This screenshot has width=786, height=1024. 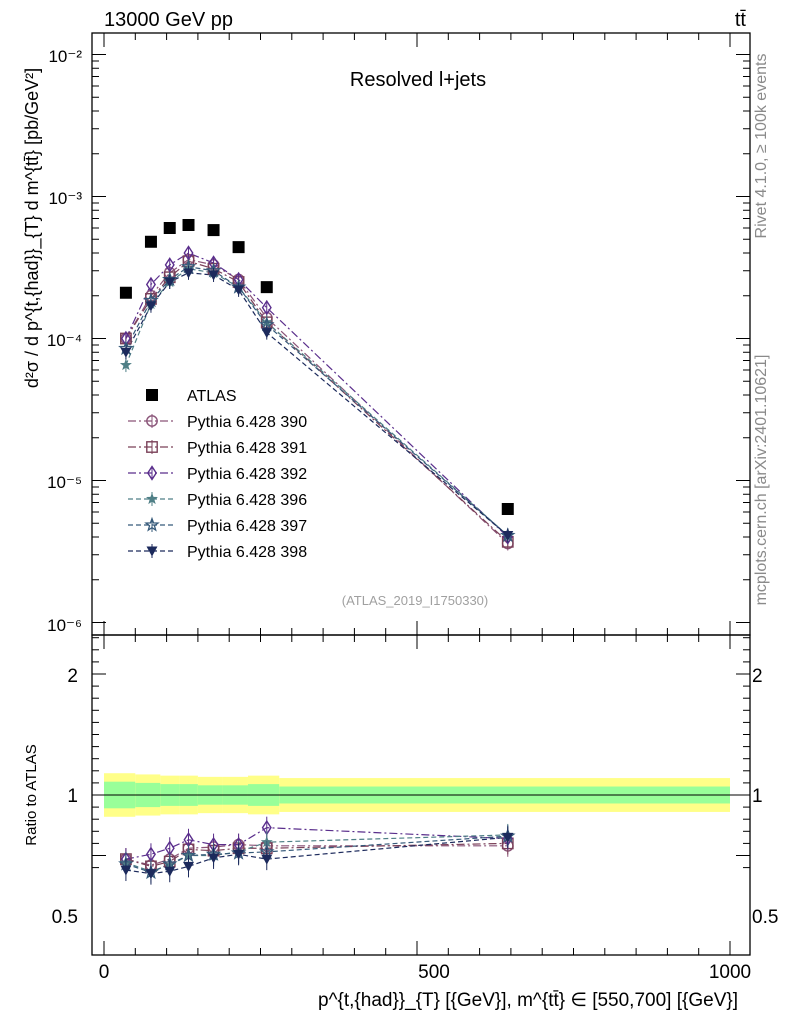 What do you see at coordinates (247, 552) in the screenshot?
I see `legend-label: Pythia 6.428 398` at bounding box center [247, 552].